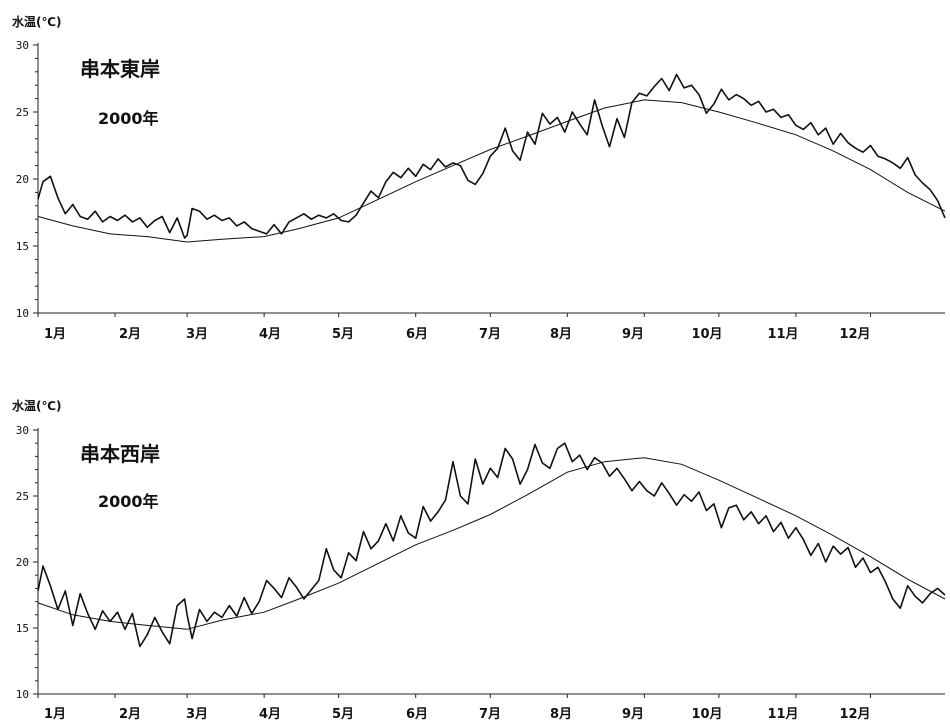 This screenshot has height=722, width=950. Describe the element at coordinates (120, 69) in the screenshot. I see `chart-title: 串本東岸` at that location.